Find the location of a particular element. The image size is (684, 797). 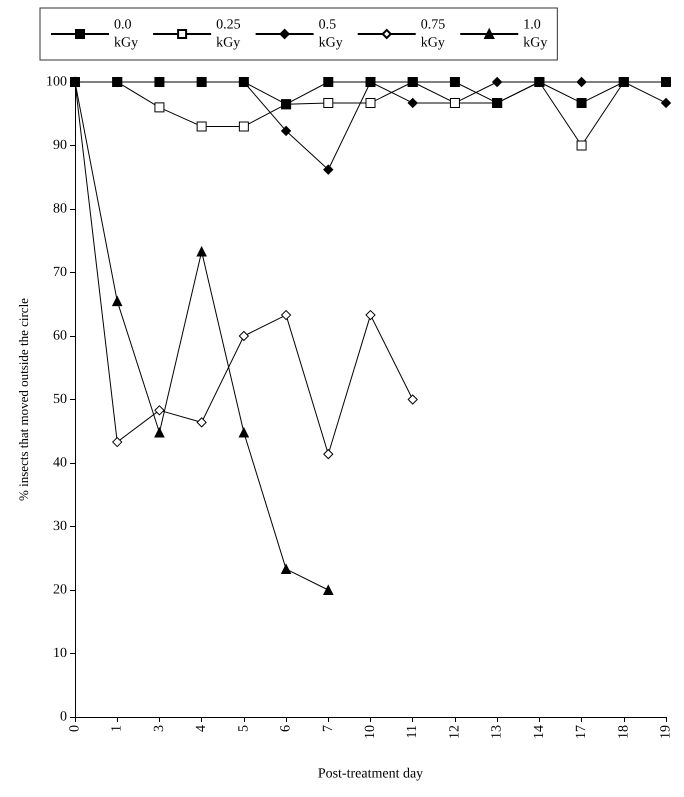

legend-label: 0.0 kGy is located at coordinates (126, 34).